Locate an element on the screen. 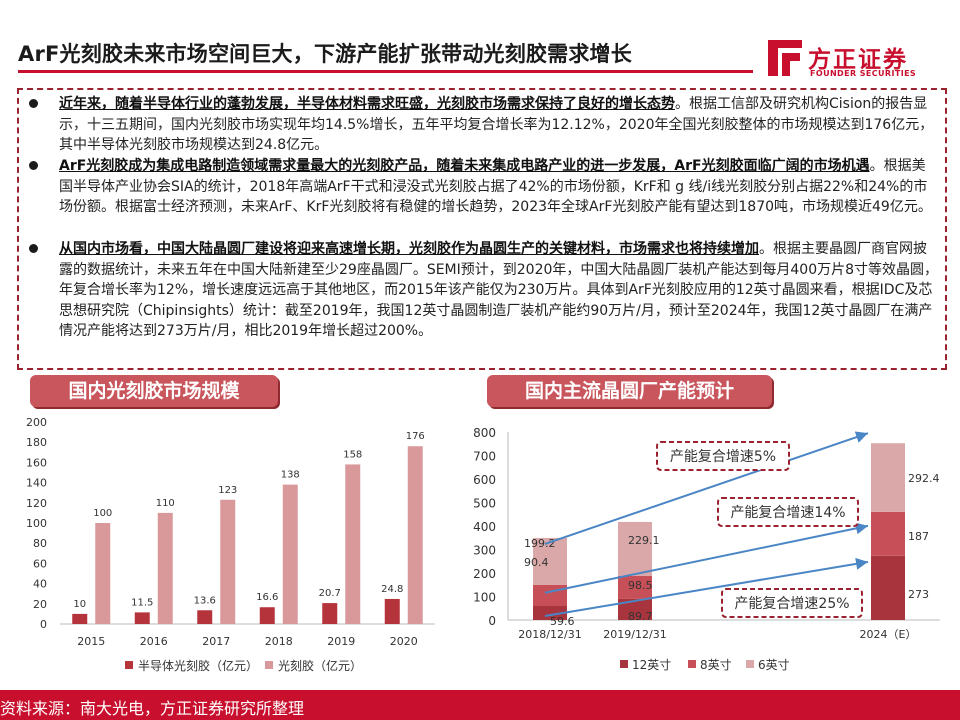  y-tick-label: 300 is located at coordinates (484, 551).